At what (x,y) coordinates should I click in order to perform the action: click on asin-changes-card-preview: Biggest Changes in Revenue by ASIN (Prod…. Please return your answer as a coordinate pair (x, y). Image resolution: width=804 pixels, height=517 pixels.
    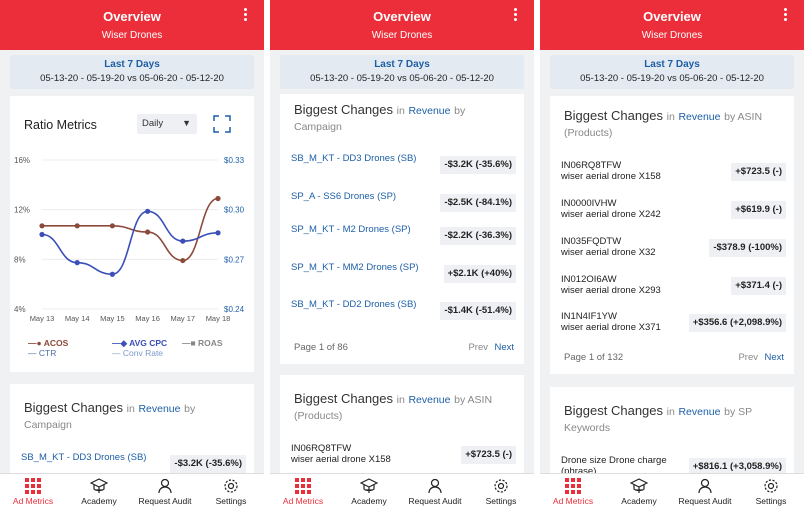
    Looking at the image, I should click on (402, 425).